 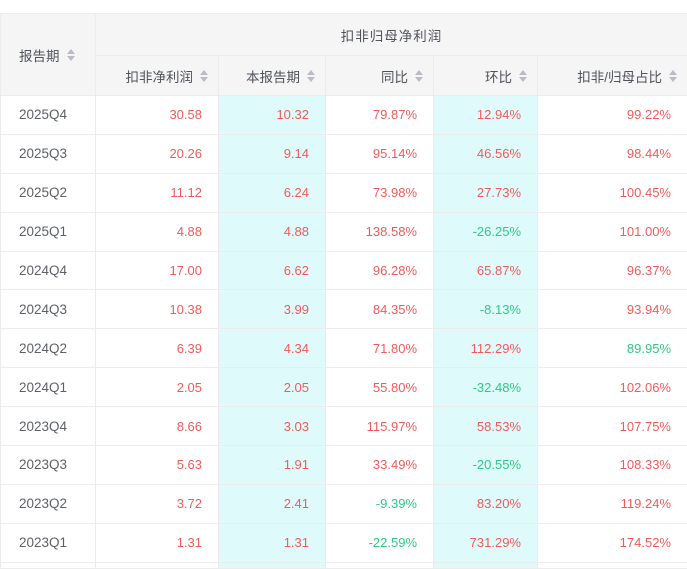 I want to click on period-cell: 2023Q4, so click(x=48, y=426).